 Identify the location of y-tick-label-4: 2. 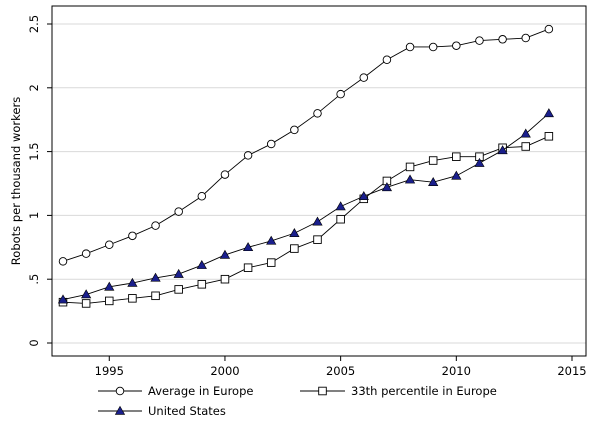
(34, 87).